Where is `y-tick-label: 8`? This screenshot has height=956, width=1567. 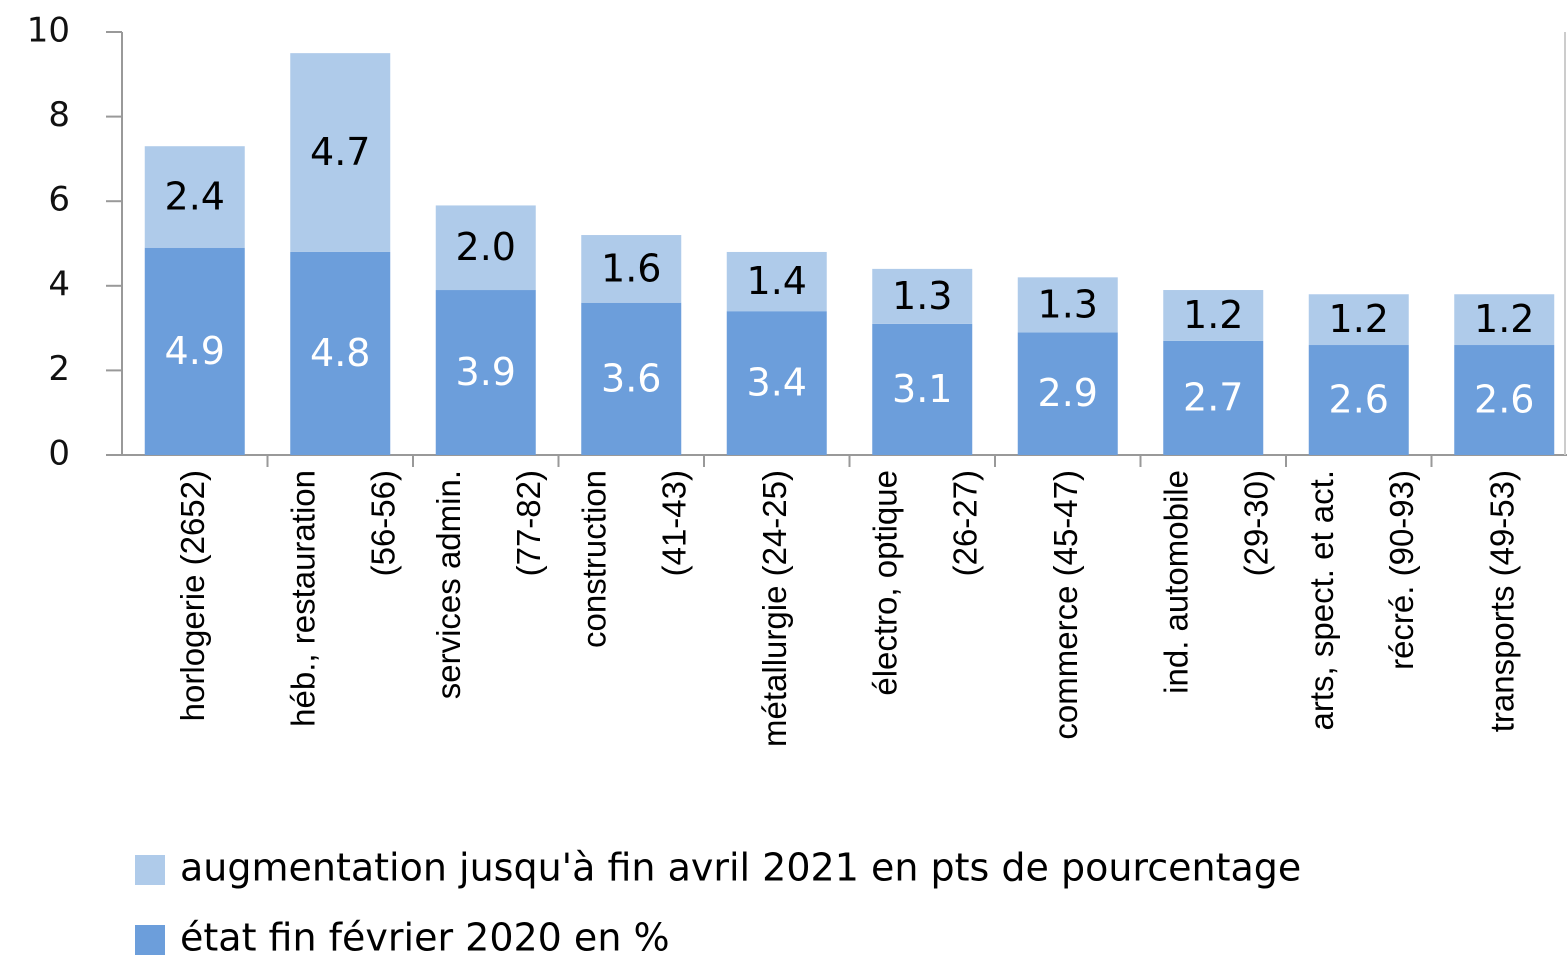
y-tick-label: 8 is located at coordinates (59, 115).